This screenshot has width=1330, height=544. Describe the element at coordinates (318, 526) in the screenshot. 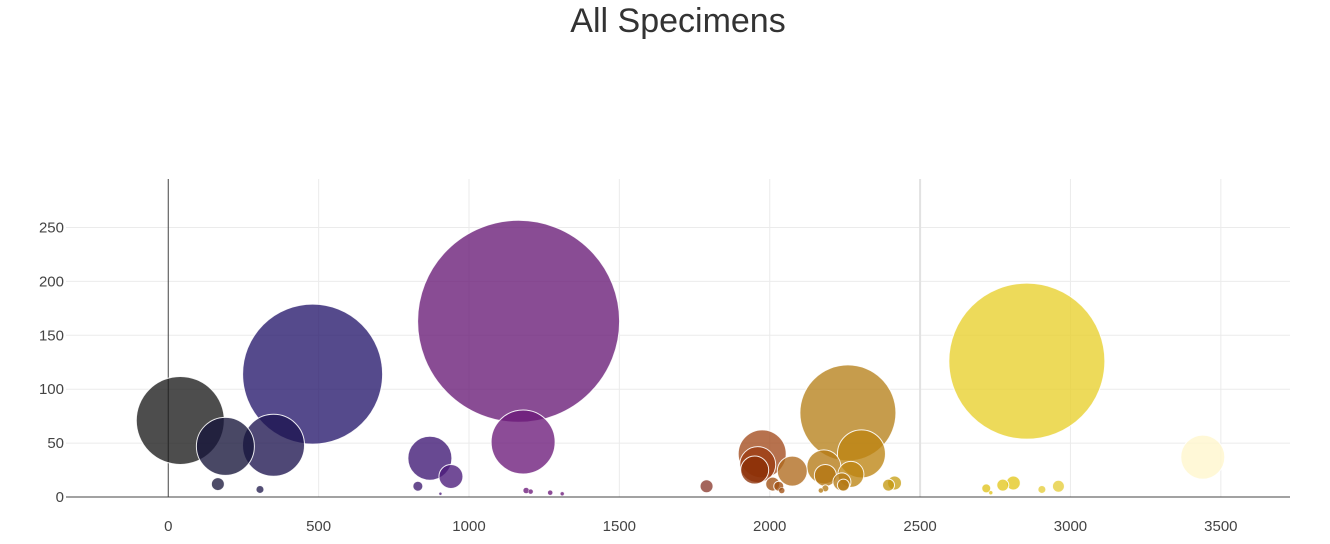

I see `x-tick-label: 500` at that location.